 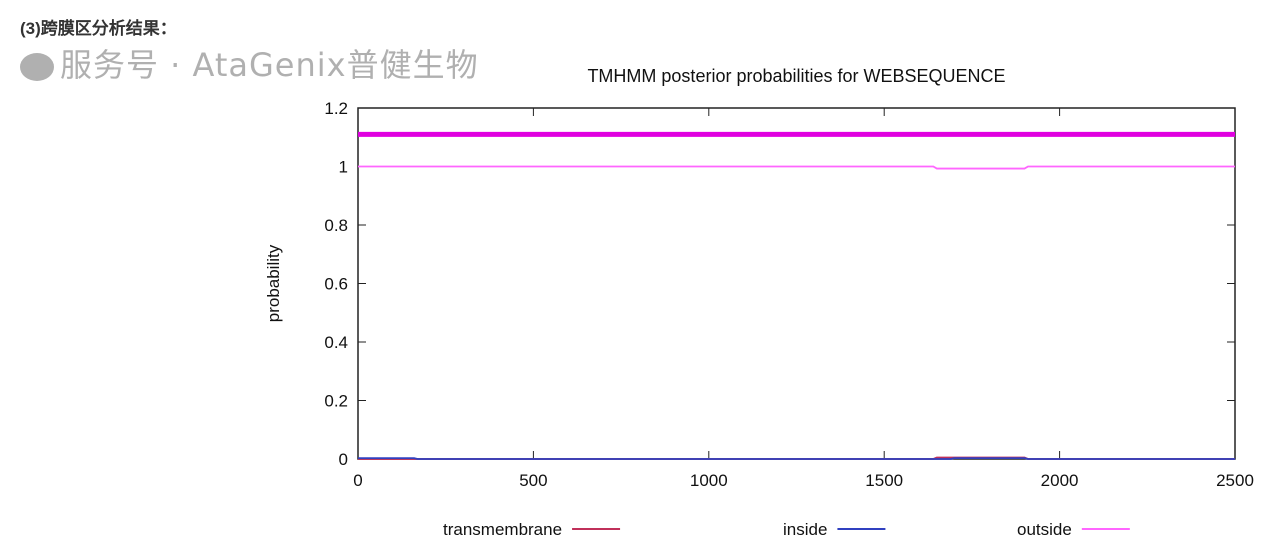 I want to click on y-tick-label: 1.2, so click(x=336, y=108).